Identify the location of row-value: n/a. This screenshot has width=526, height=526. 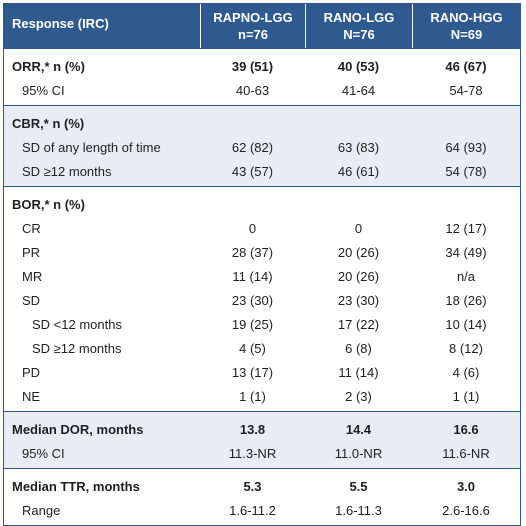
(466, 276).